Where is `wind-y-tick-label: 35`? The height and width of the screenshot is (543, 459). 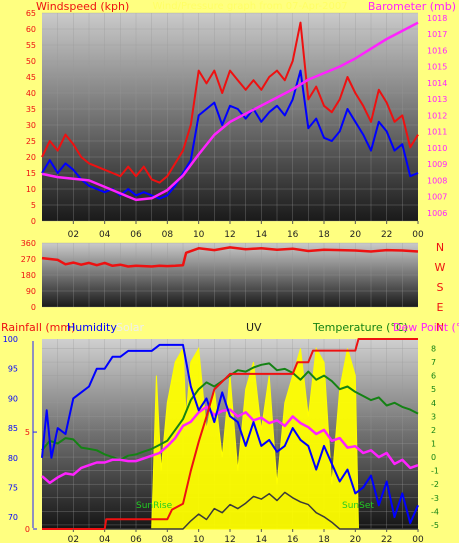 wind-y-tick-label: 35 is located at coordinates (31, 109).